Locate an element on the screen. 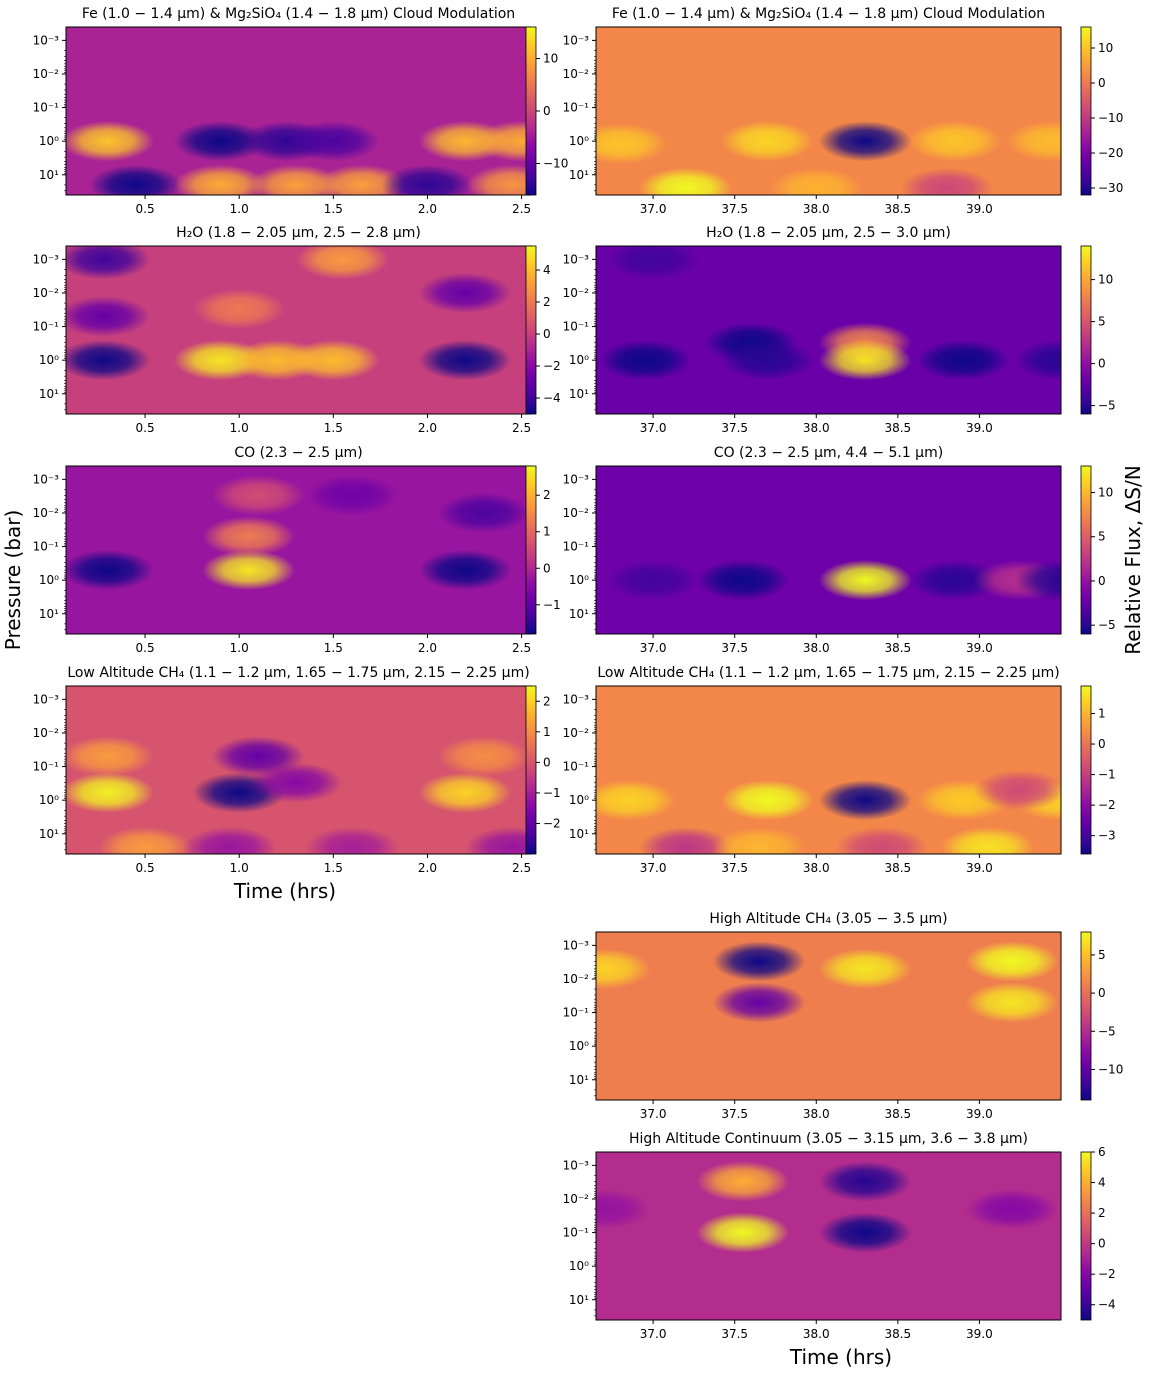 Image resolution: width=1153 pixels, height=1373 pixels. x-tick-label: 38.0 is located at coordinates (816, 868).